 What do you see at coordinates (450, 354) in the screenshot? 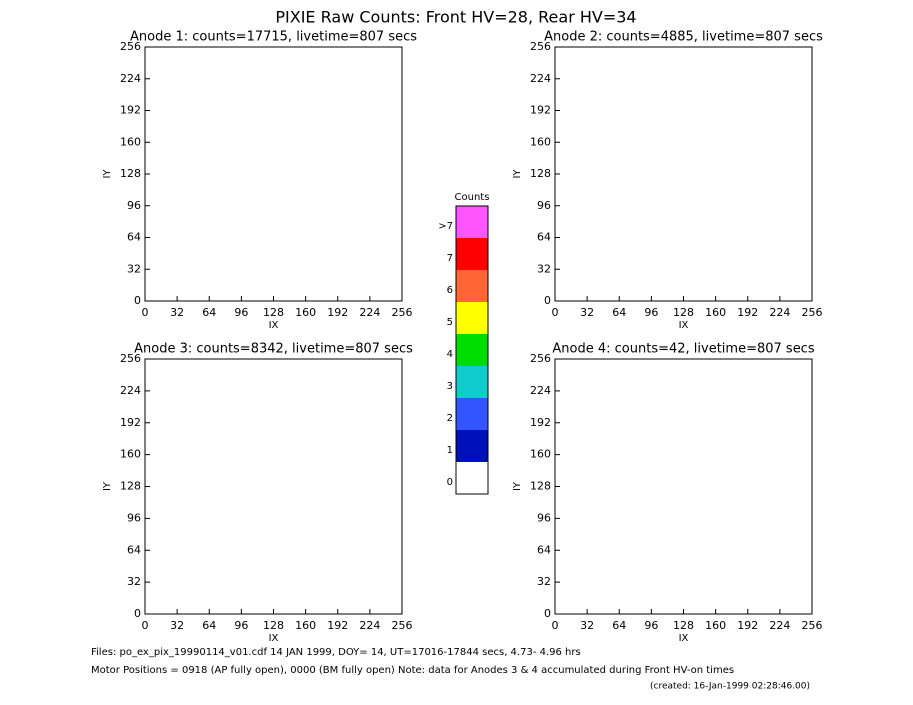
I see `colorbar-label: 4` at bounding box center [450, 354].